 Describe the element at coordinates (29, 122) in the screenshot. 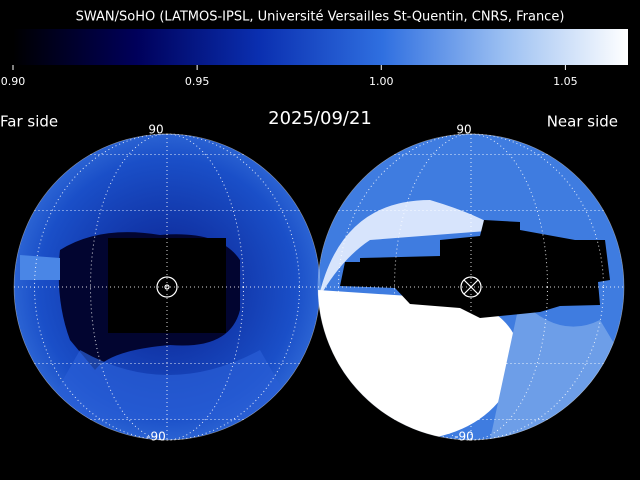

I see `panel-label: Far side` at that location.